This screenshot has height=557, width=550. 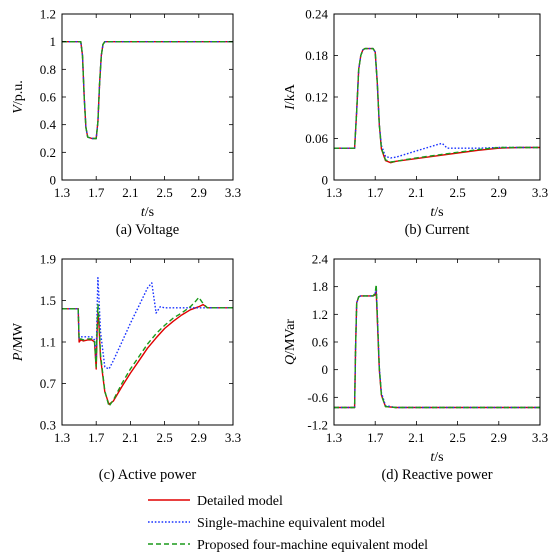 I want to click on panel-d-xlabel-unit: /s, so click(x=438, y=457).